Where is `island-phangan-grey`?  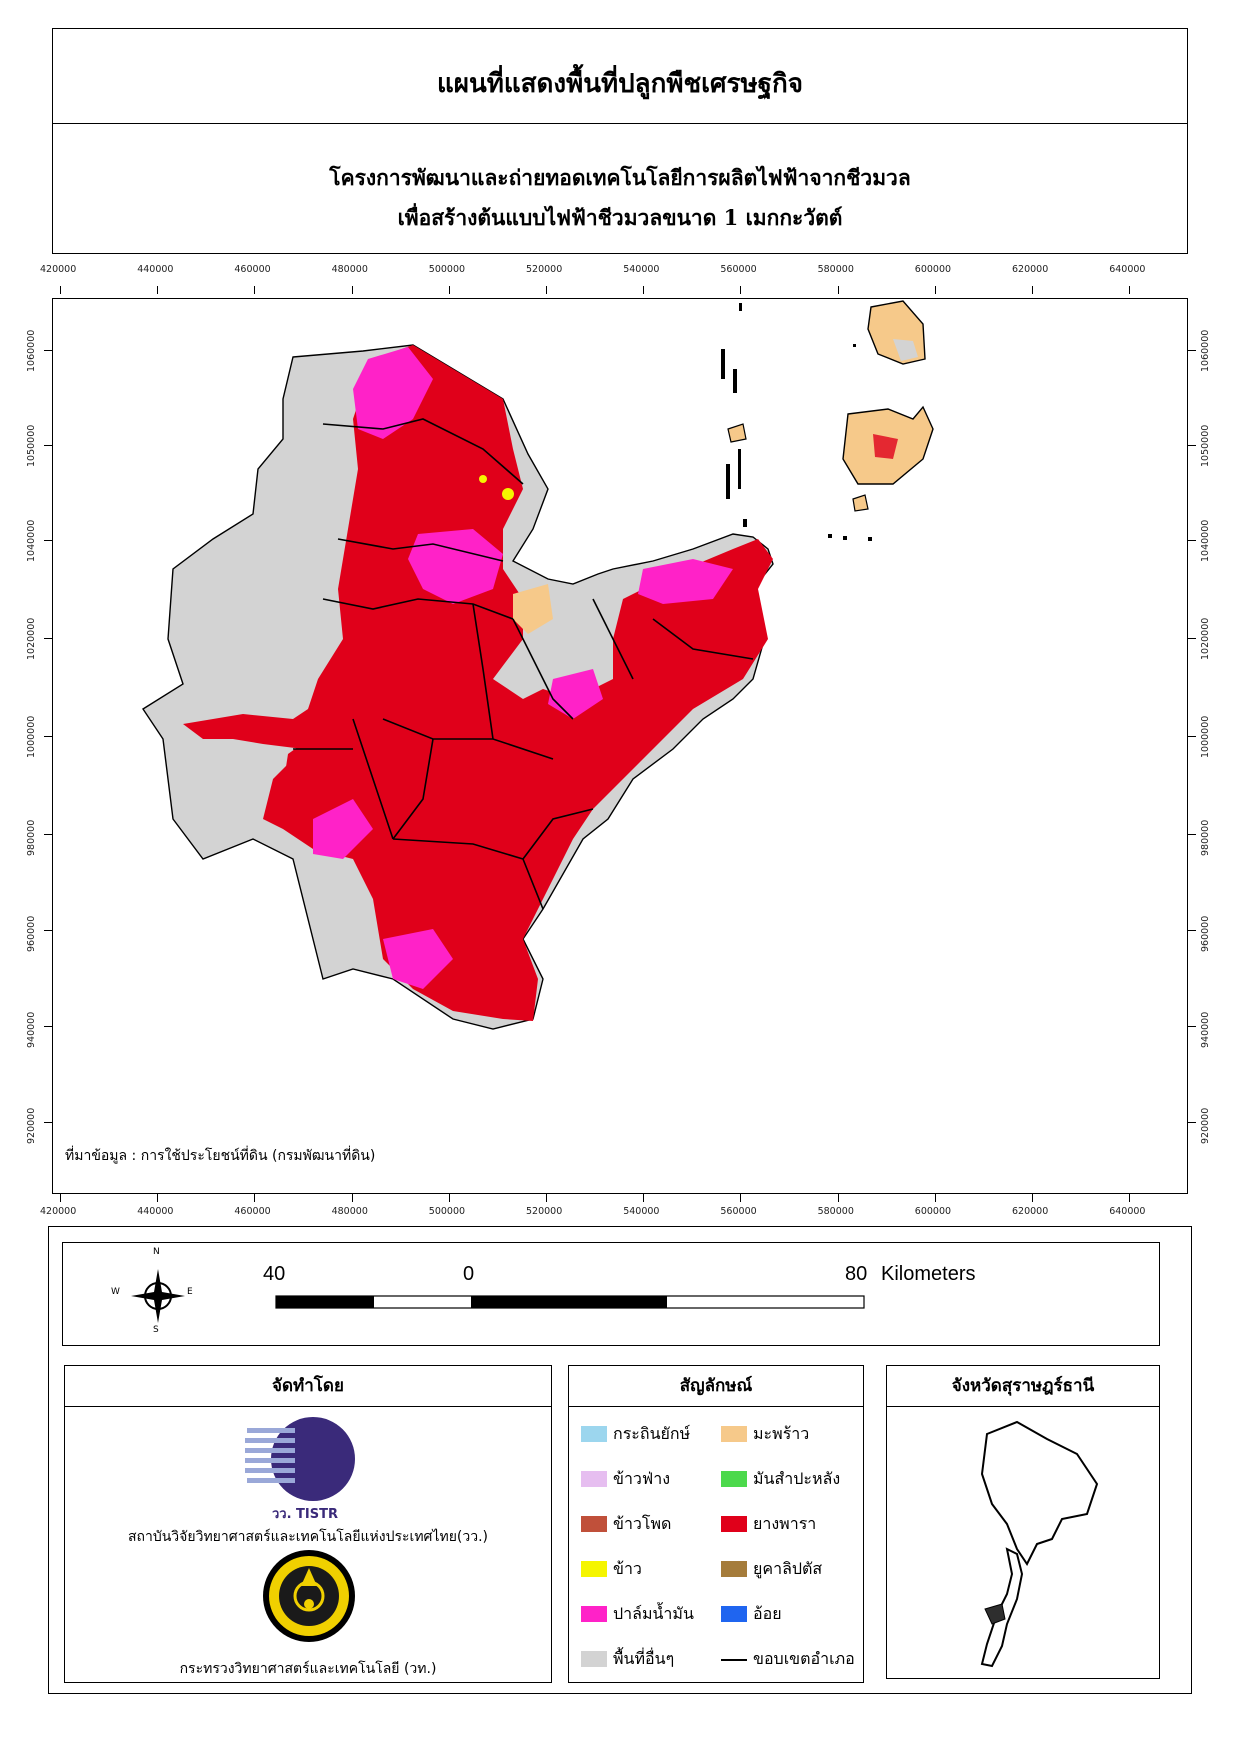
island-phangan-grey is located at coordinates (905, 350).